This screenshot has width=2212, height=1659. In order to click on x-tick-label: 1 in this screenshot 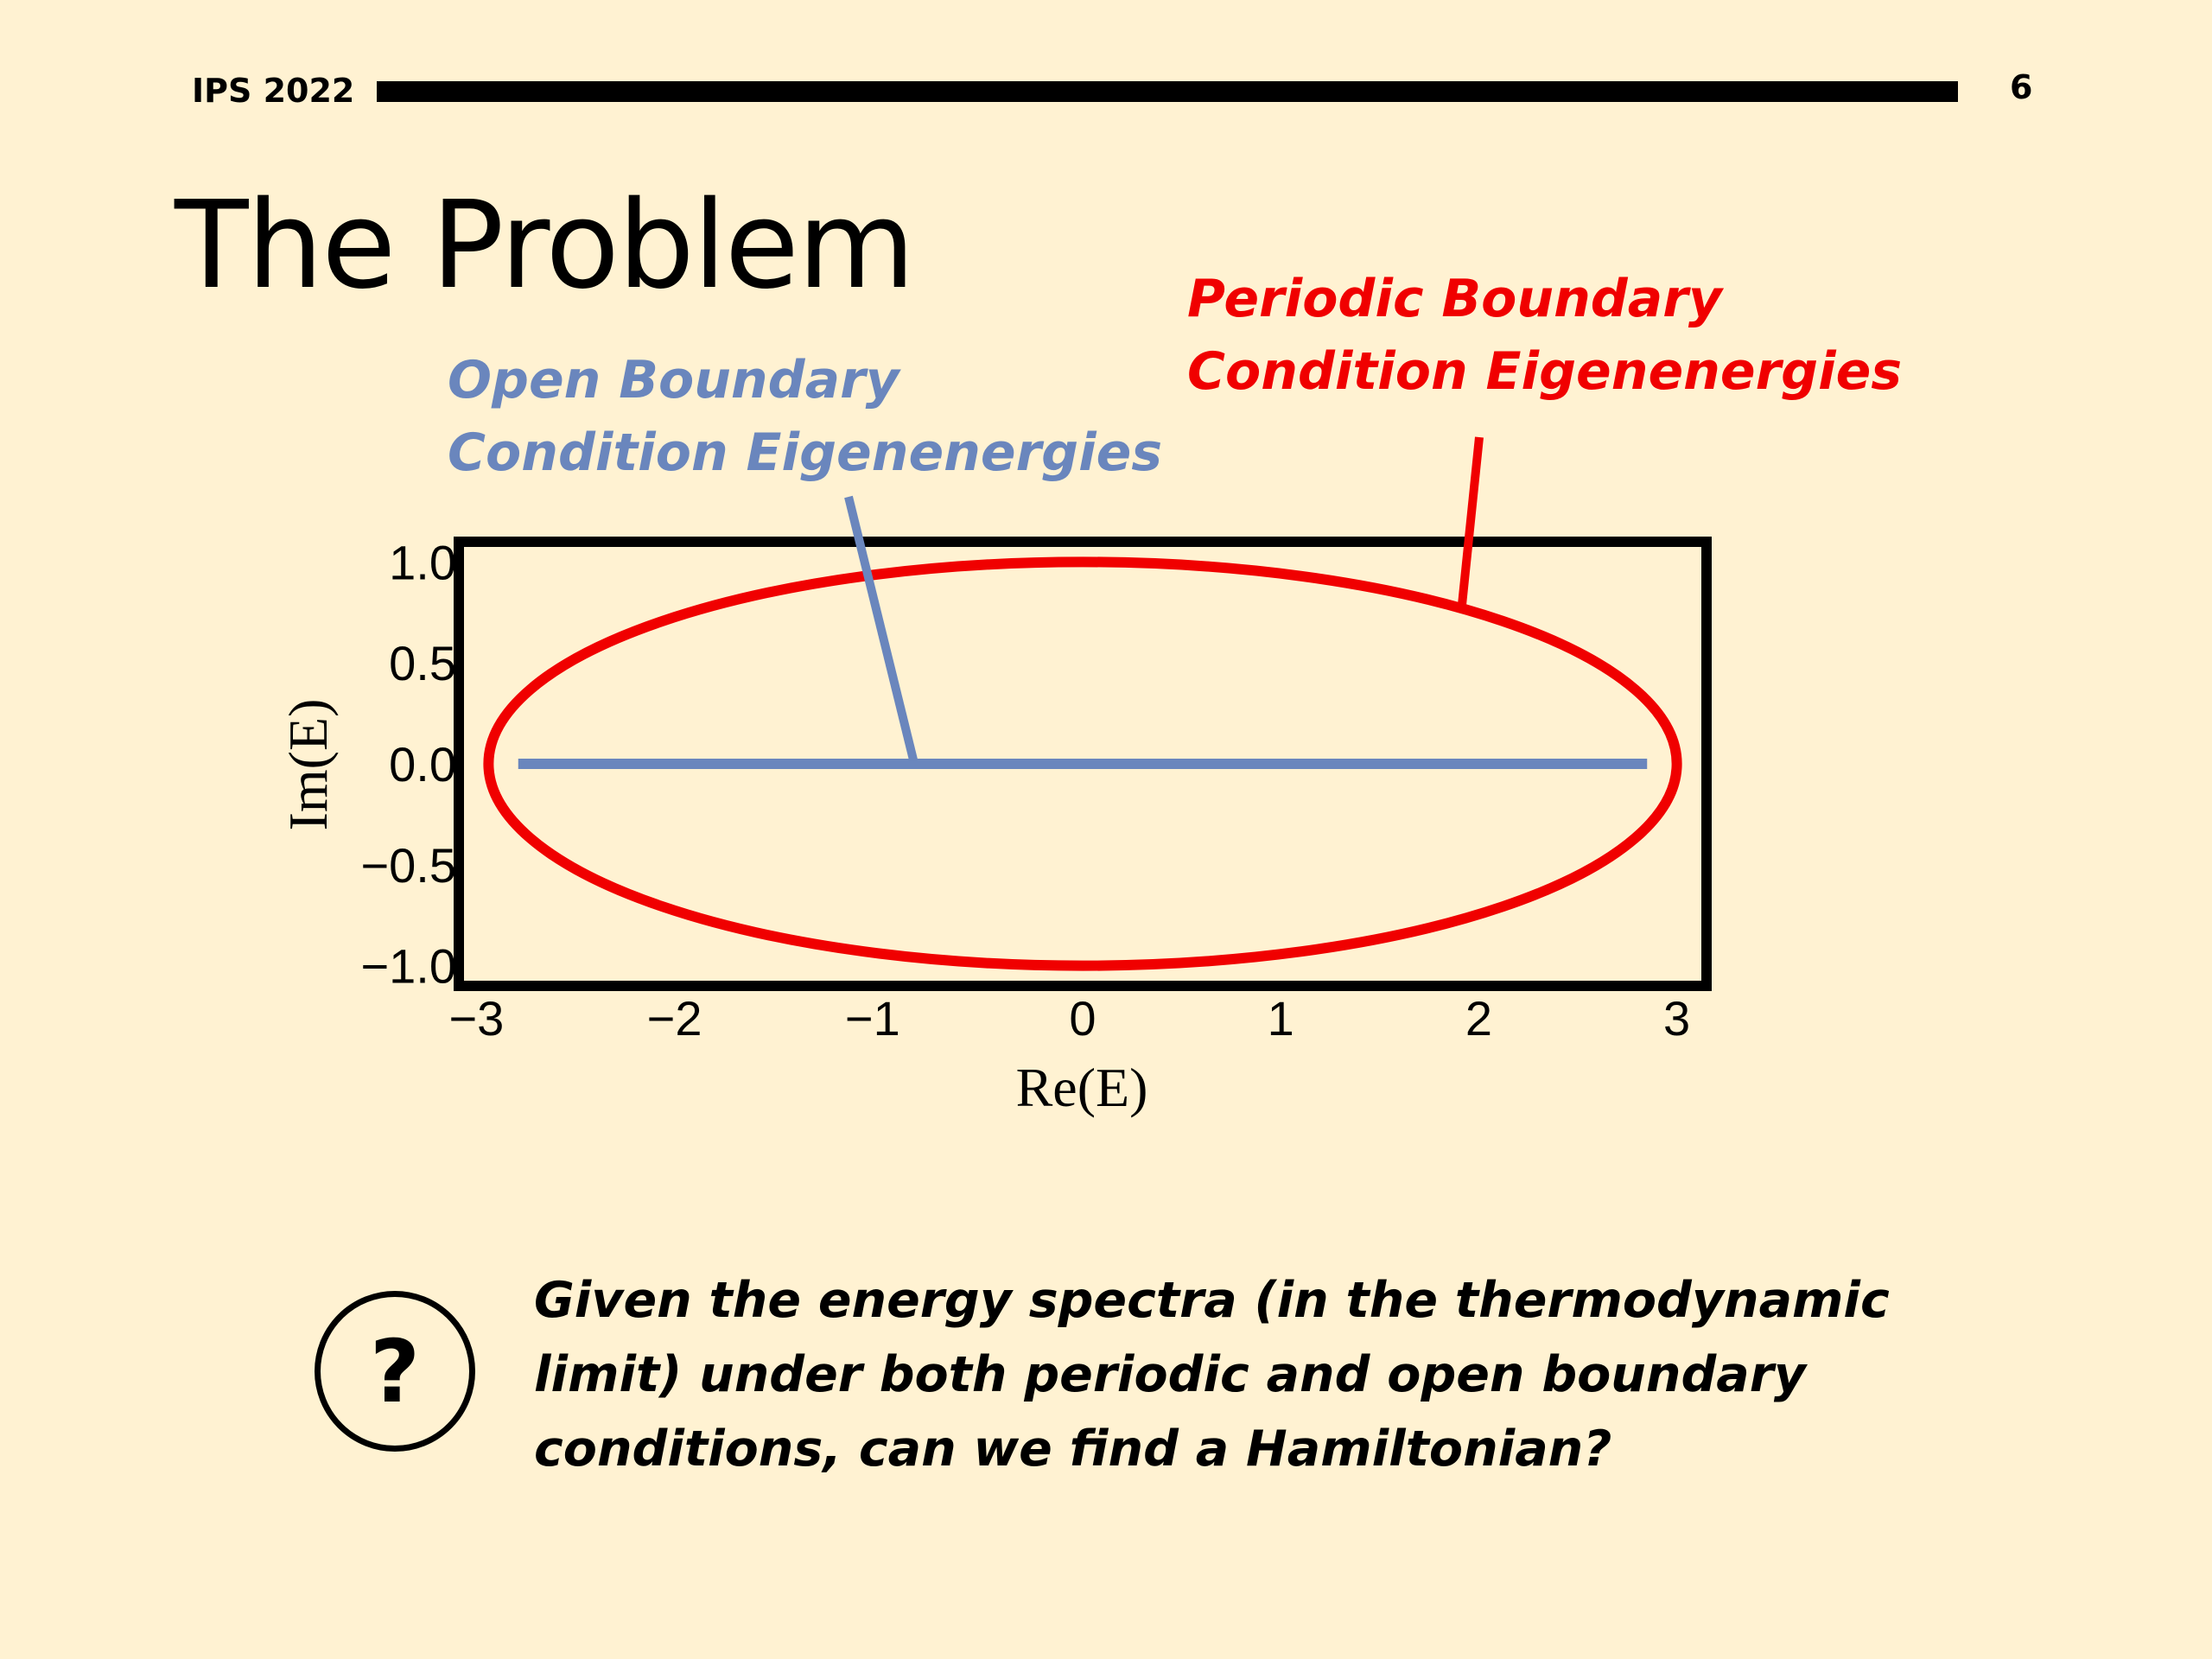, I will do `click(1281, 1018)`.